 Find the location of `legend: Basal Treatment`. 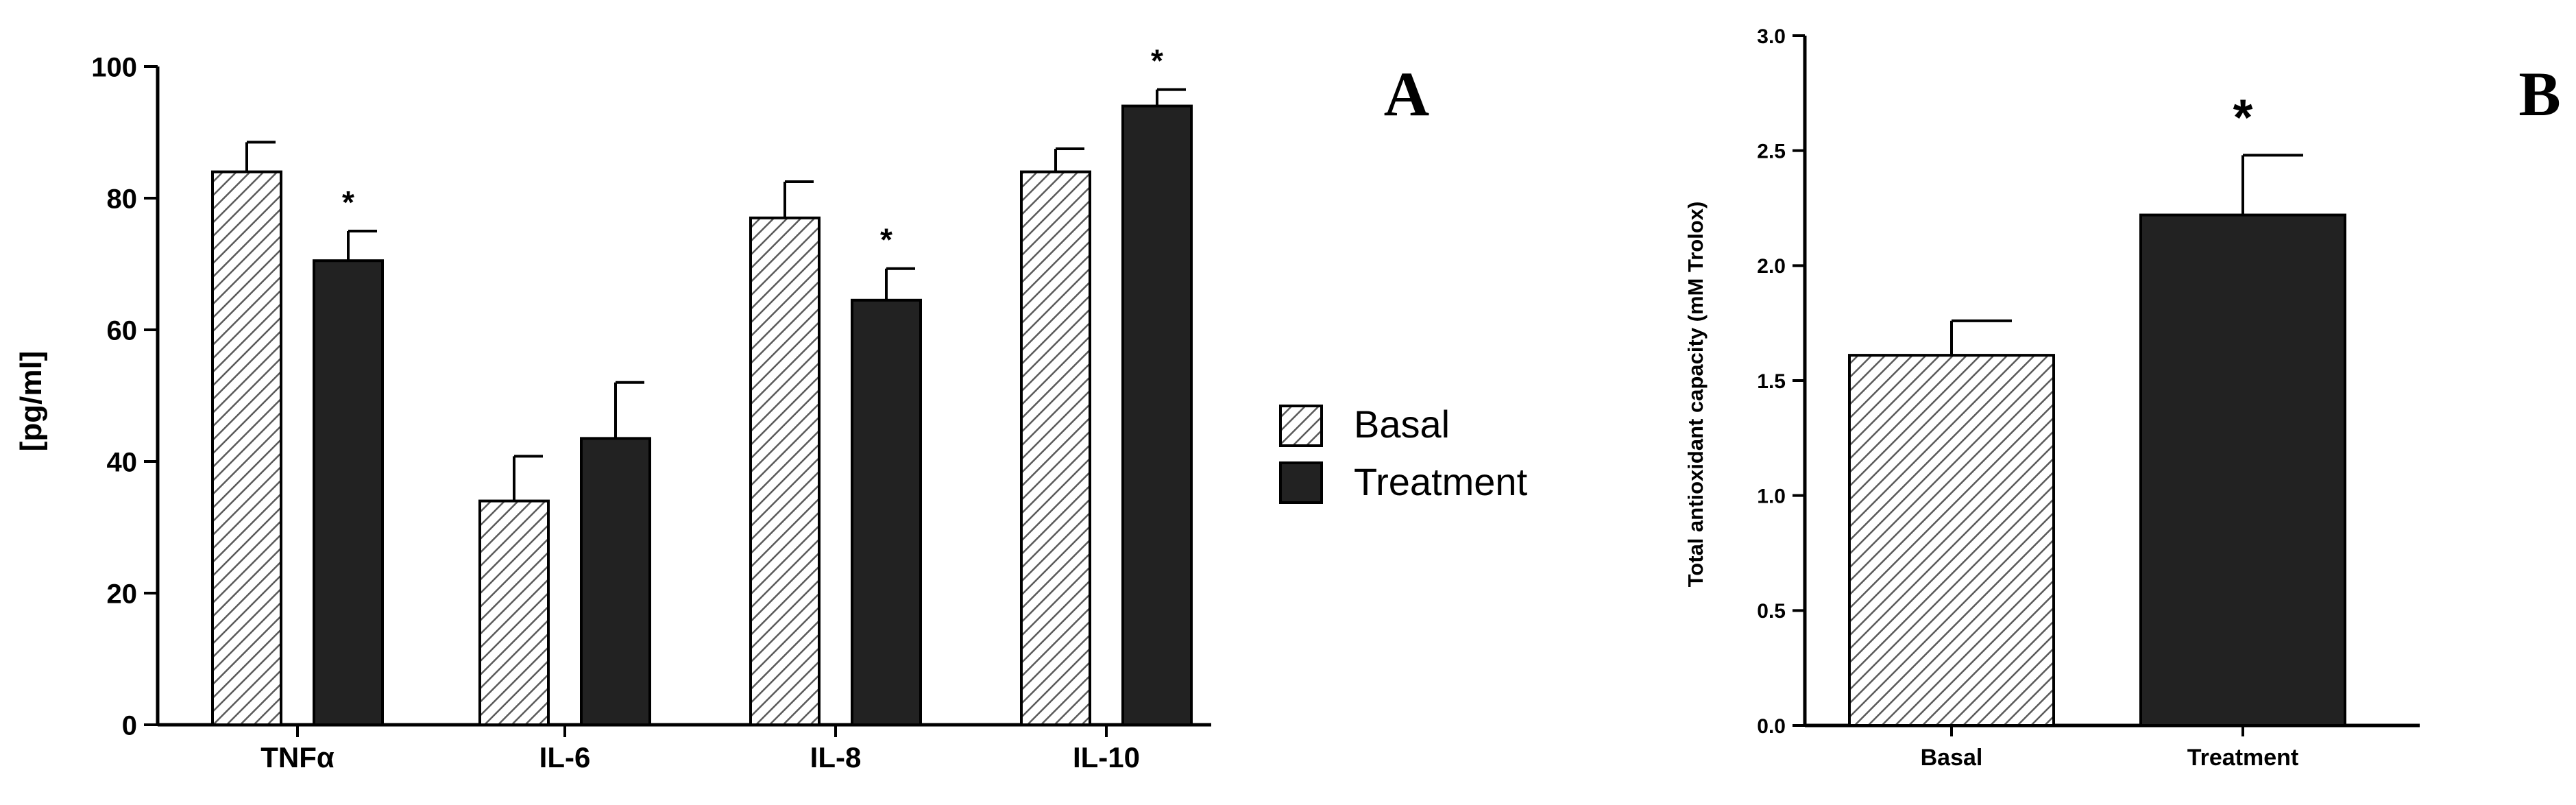

legend: Basal Treatment is located at coordinates (1403, 453).